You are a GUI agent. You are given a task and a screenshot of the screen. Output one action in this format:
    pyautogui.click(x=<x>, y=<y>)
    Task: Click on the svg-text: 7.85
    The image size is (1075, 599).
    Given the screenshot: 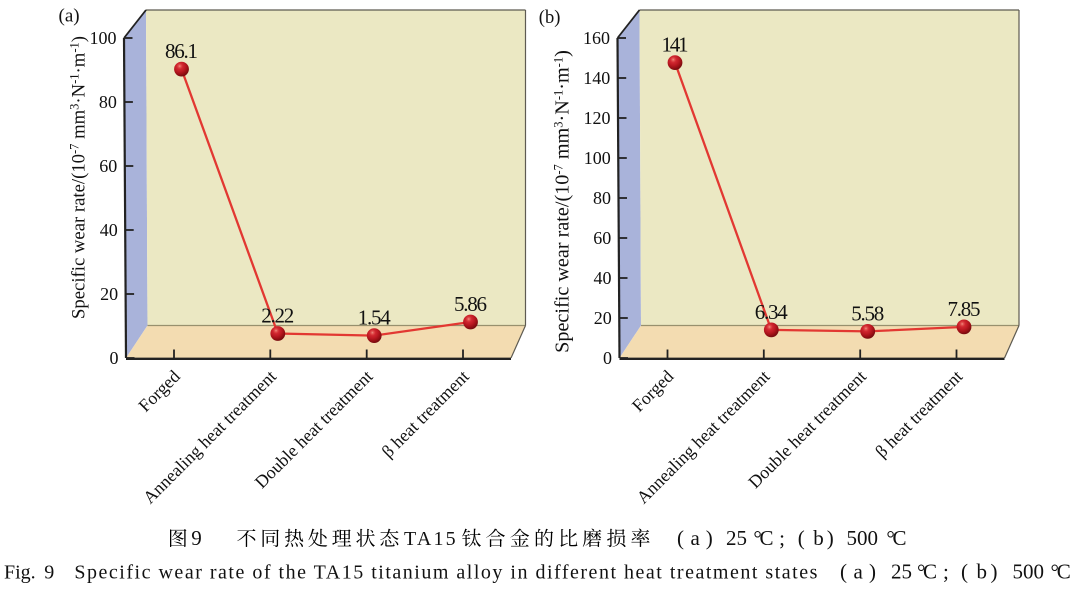 What is the action you would take?
    pyautogui.click(x=964, y=309)
    